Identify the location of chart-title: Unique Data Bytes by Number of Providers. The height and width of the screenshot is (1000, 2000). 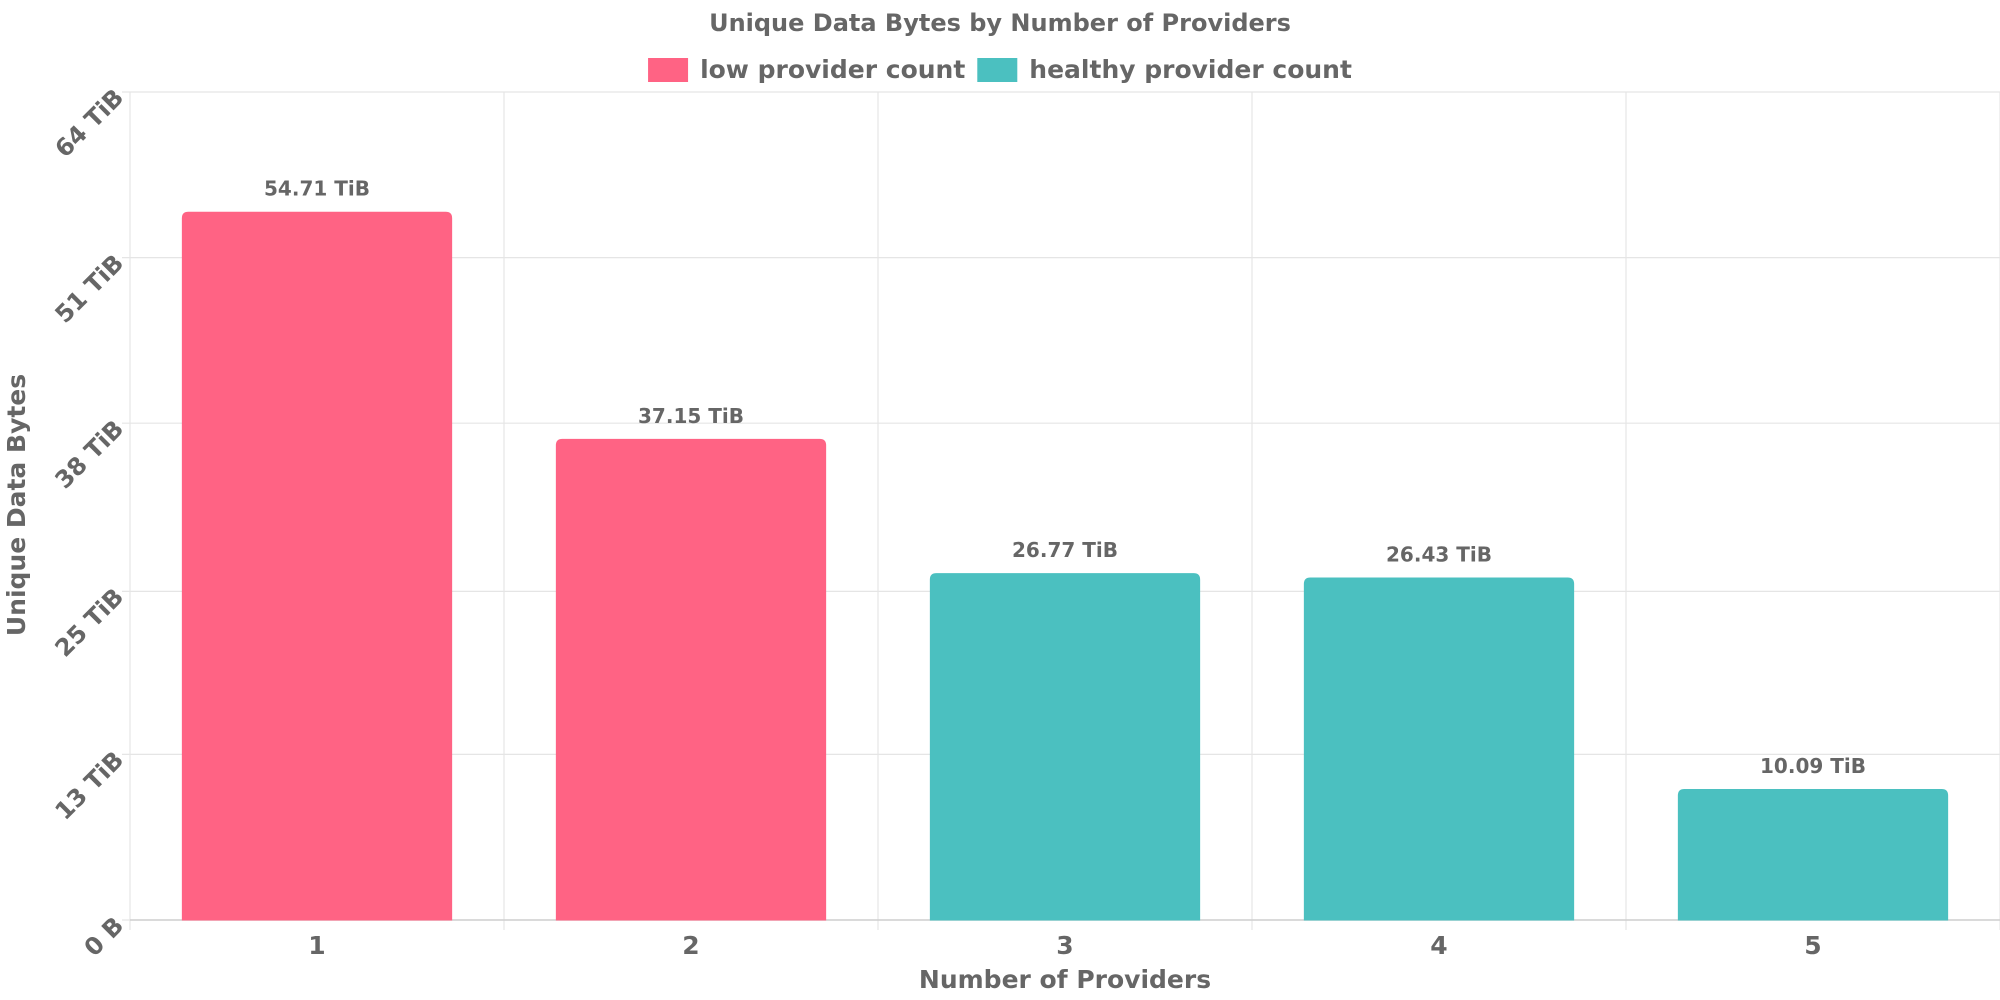
(1000, 23).